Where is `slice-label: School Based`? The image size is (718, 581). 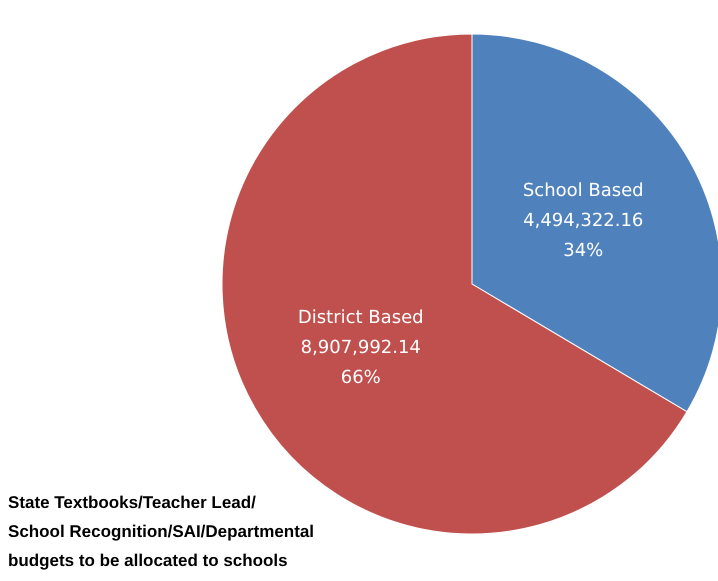 slice-label: School Based is located at coordinates (583, 191).